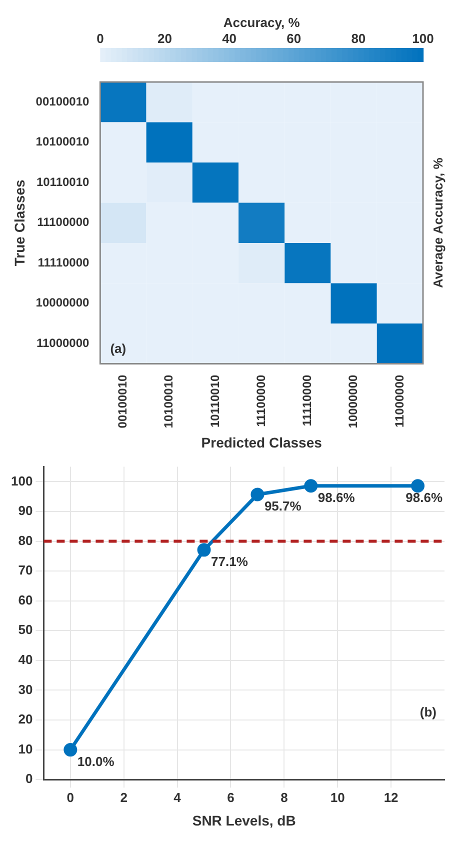 This screenshot has width=461, height=846. What do you see at coordinates (438, 222) in the screenshot?
I see `y2-axis-title: Average Accuracy, %` at bounding box center [438, 222].